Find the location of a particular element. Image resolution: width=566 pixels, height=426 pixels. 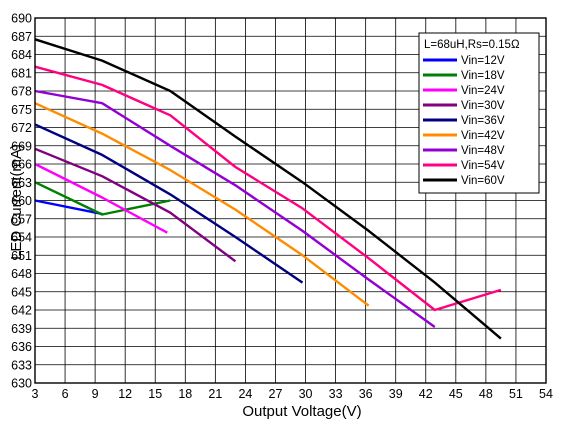

series-line-vin-18v is located at coordinates (102, 198).